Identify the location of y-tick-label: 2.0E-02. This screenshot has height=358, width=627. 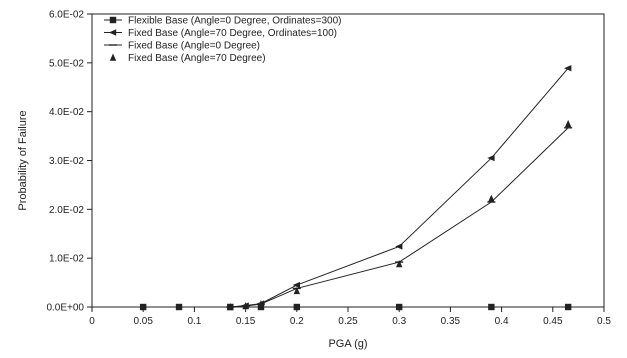
(66, 210).